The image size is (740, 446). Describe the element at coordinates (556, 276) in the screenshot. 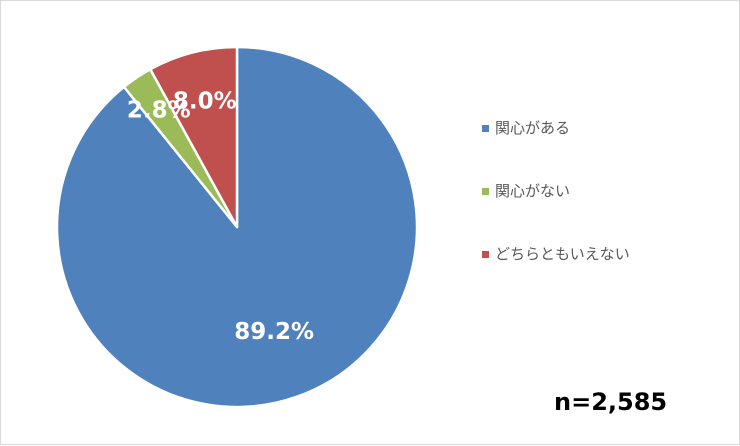

I see `legend-item-neither: どちらともいえない` at that location.